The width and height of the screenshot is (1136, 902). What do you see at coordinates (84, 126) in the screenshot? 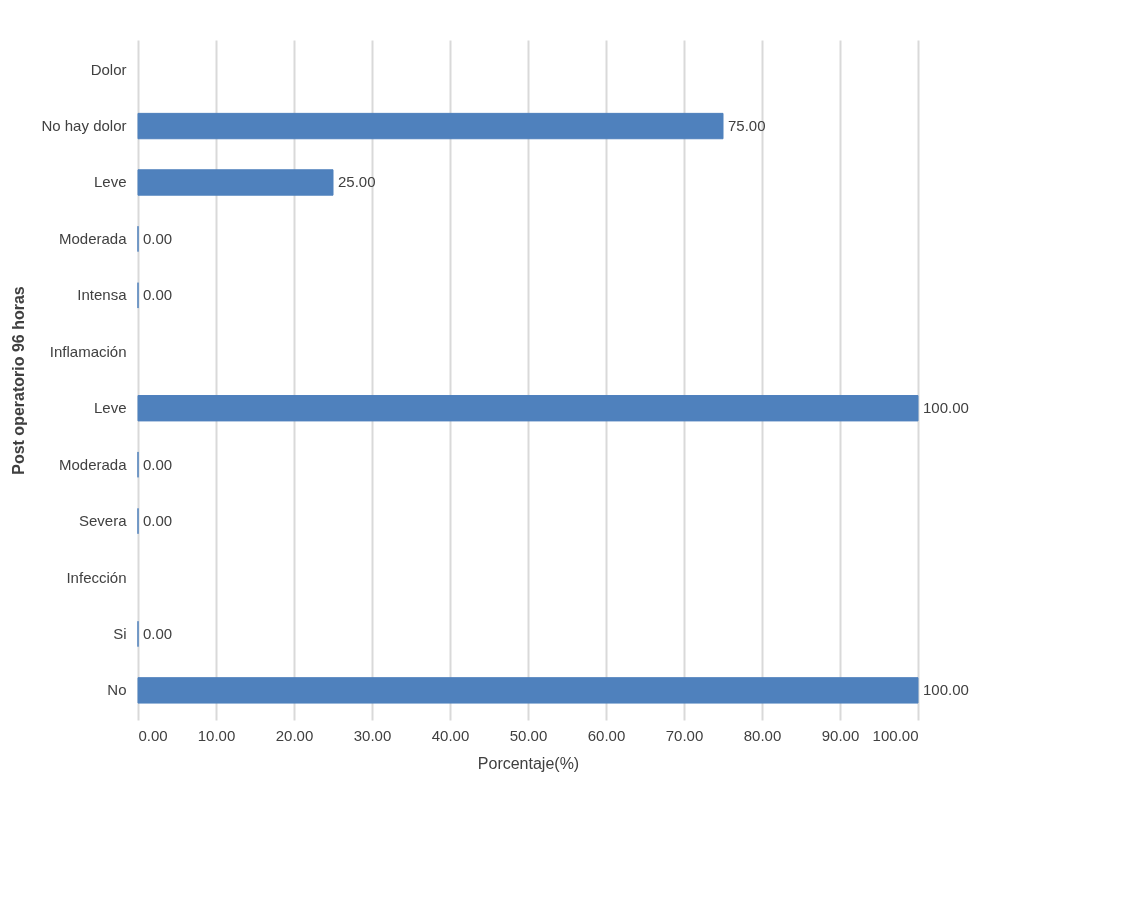
I see `y-tick-label: No hay dolor` at bounding box center [84, 126].